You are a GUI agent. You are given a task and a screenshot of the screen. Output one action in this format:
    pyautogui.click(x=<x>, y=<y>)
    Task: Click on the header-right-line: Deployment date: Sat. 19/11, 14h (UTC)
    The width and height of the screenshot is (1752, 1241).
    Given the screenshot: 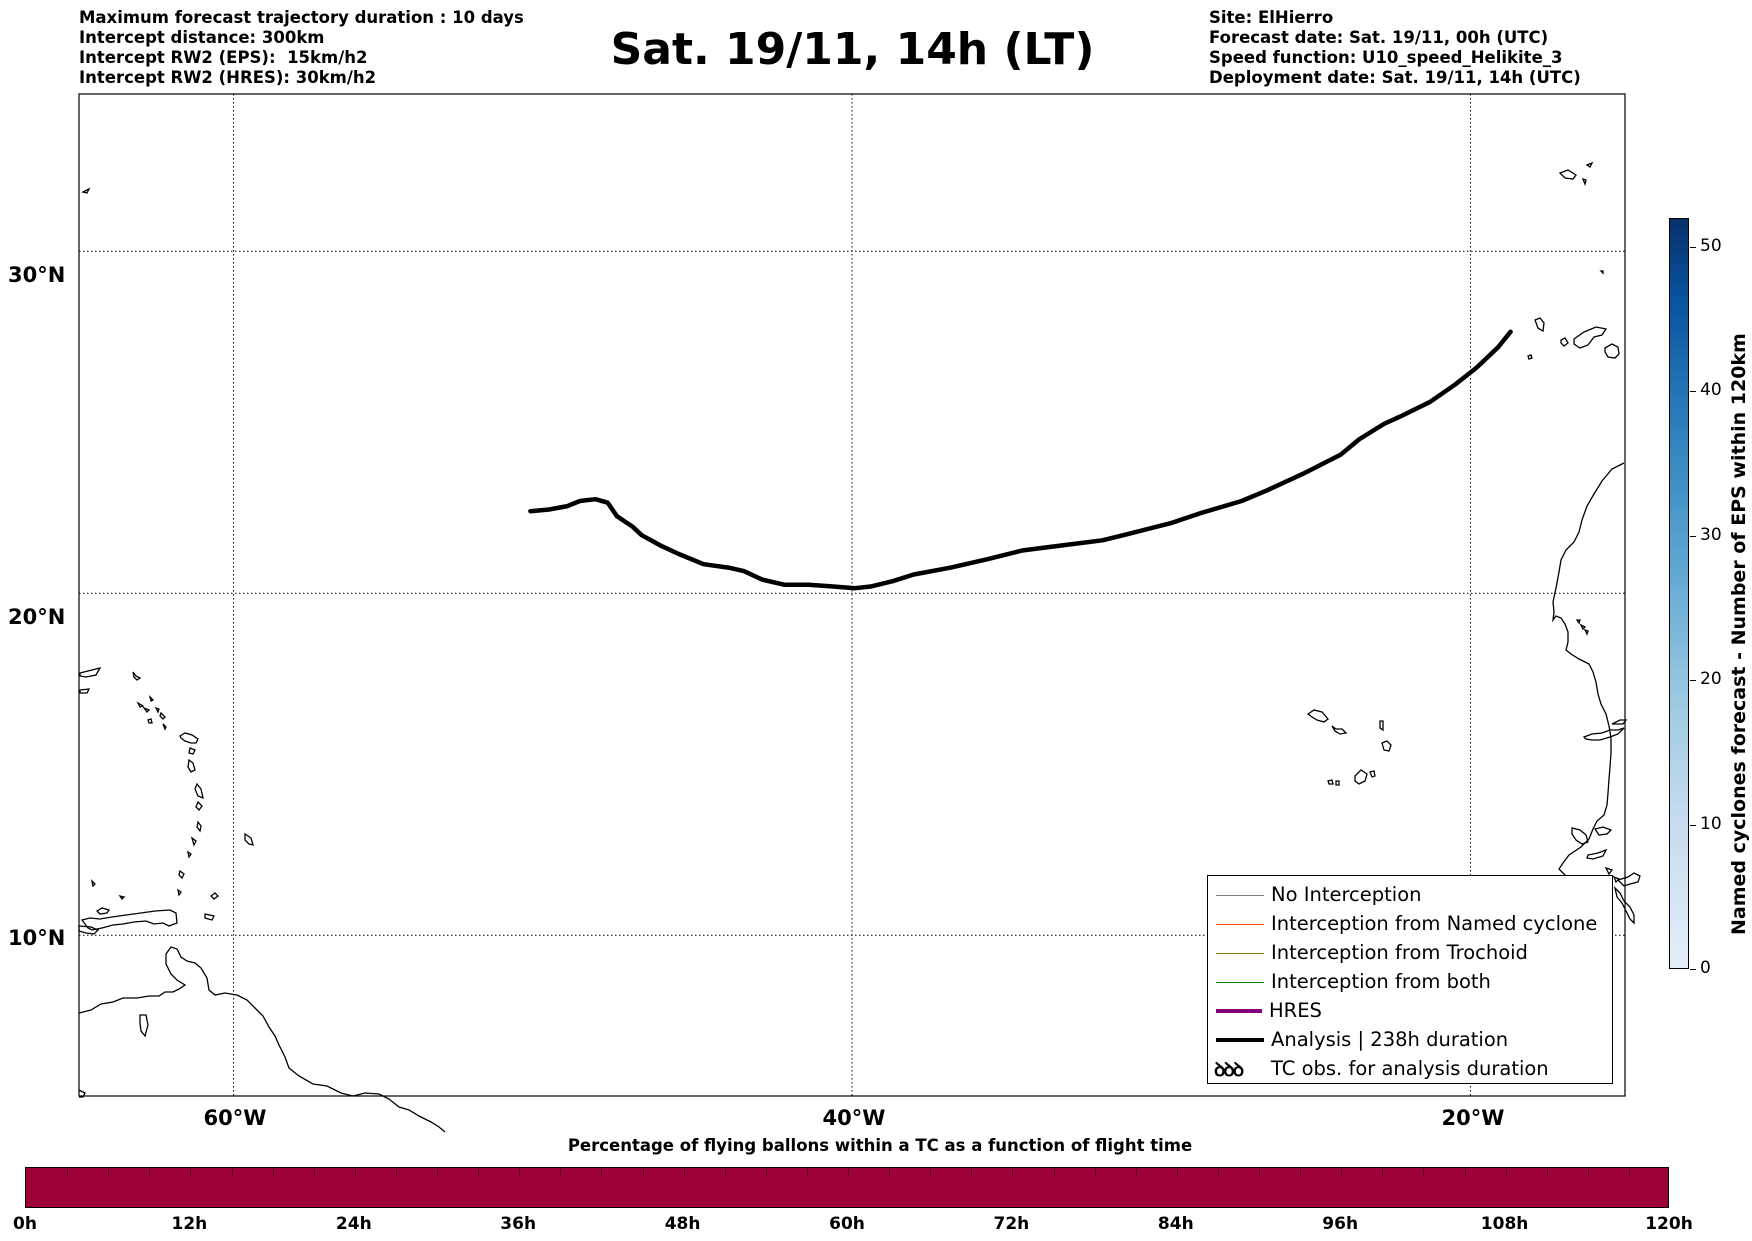 What is the action you would take?
    pyautogui.click(x=1395, y=77)
    